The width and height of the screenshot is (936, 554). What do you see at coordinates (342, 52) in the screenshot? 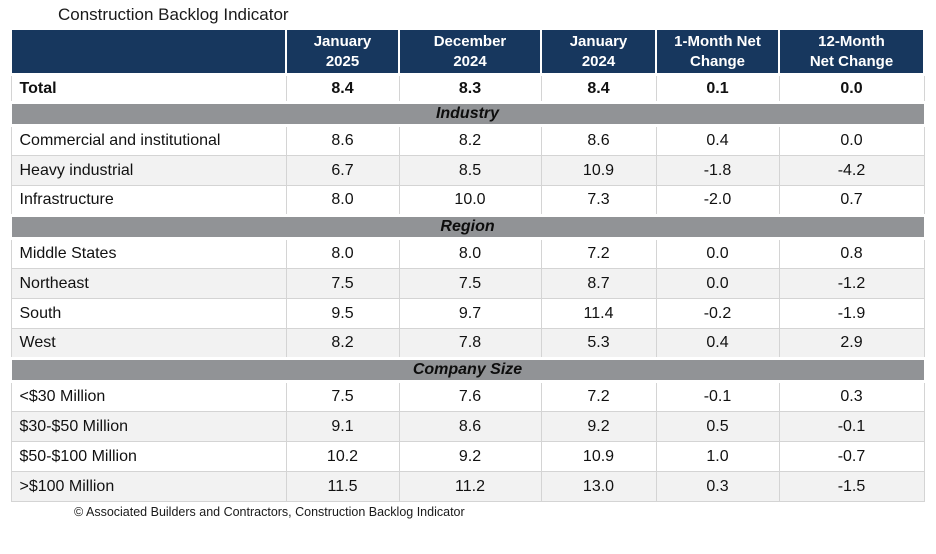
I see `column-header-january-2025: January 2025` at bounding box center [342, 52].